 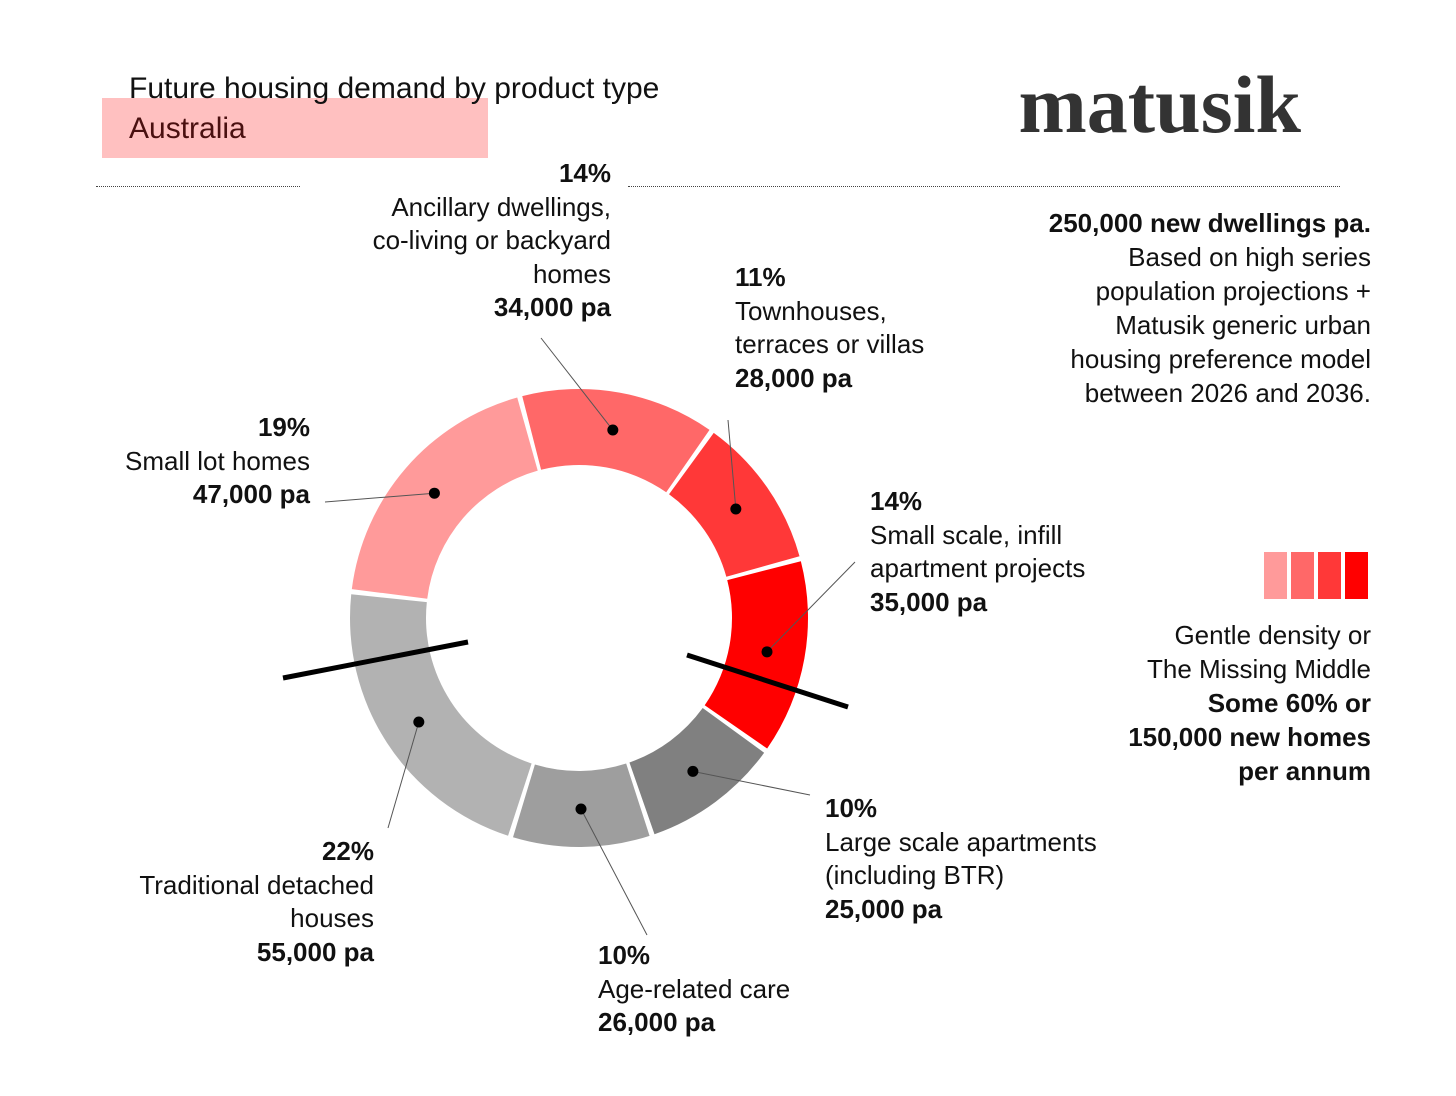 I want to click on segment-value: 26,000 pa, so click(x=657, y=1022).